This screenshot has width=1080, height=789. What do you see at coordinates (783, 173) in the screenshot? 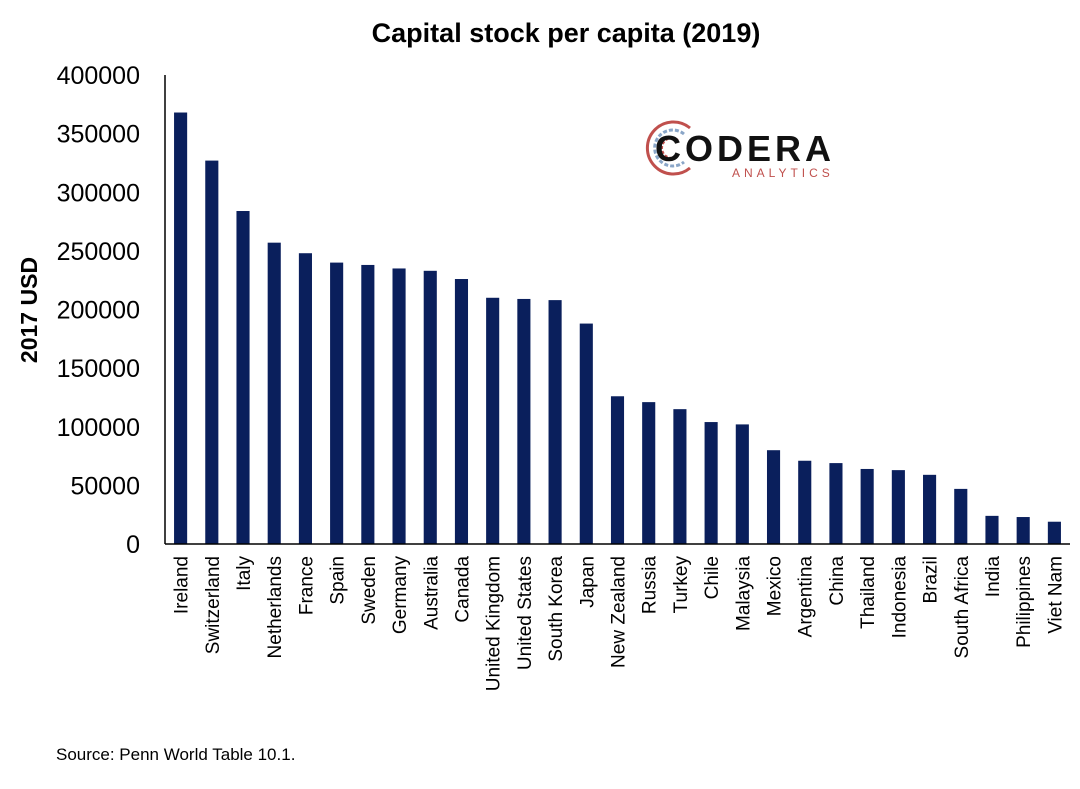
I see `logo-subtitle: ANALYTICS` at bounding box center [783, 173].